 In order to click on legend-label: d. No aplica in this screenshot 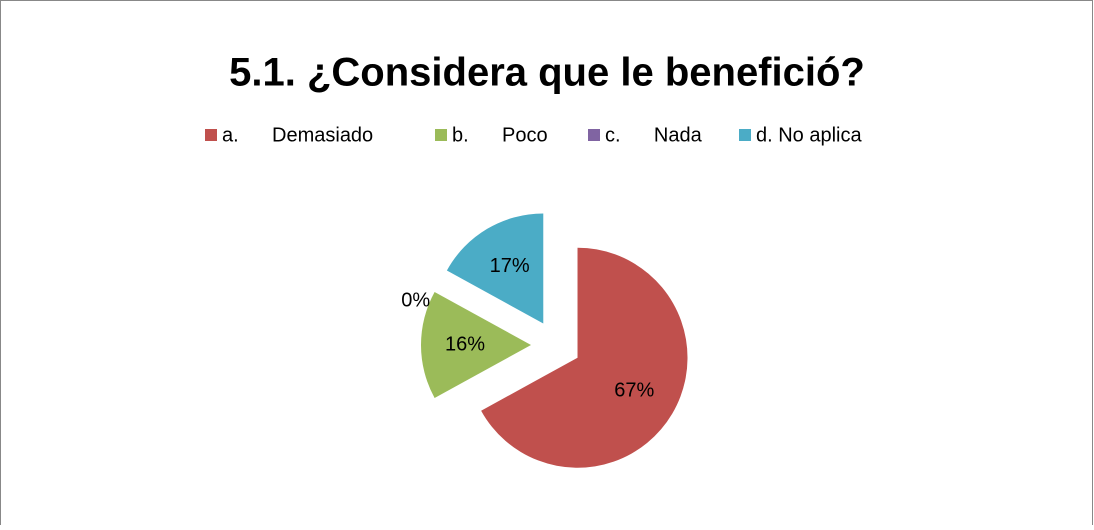, I will do `click(809, 135)`.